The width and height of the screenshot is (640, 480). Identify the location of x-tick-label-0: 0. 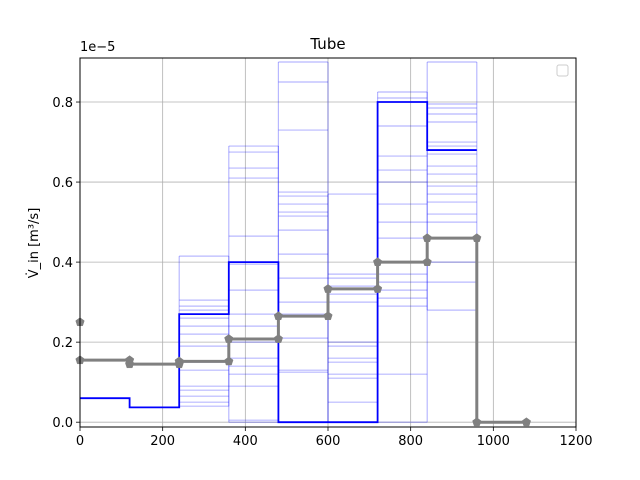
(80, 441).